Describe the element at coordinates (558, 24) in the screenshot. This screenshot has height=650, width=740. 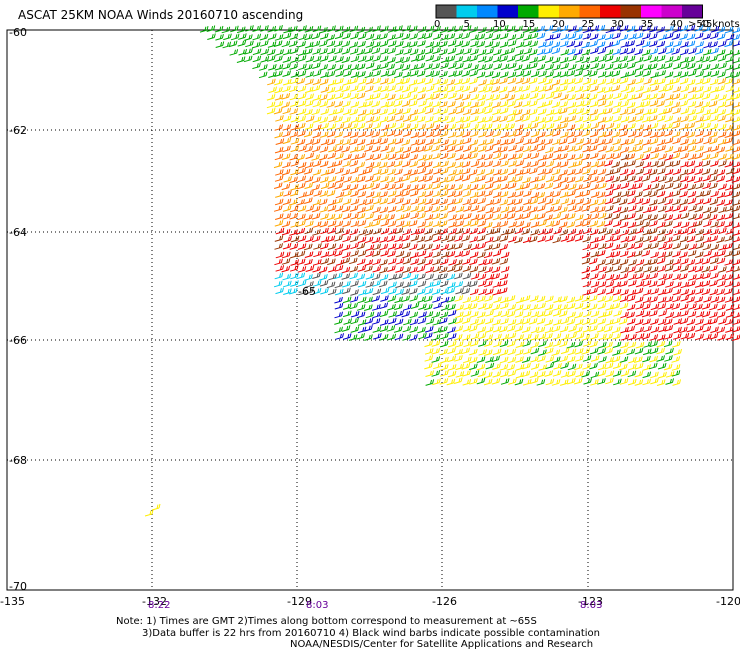
I see `legend-tick: 20` at that location.